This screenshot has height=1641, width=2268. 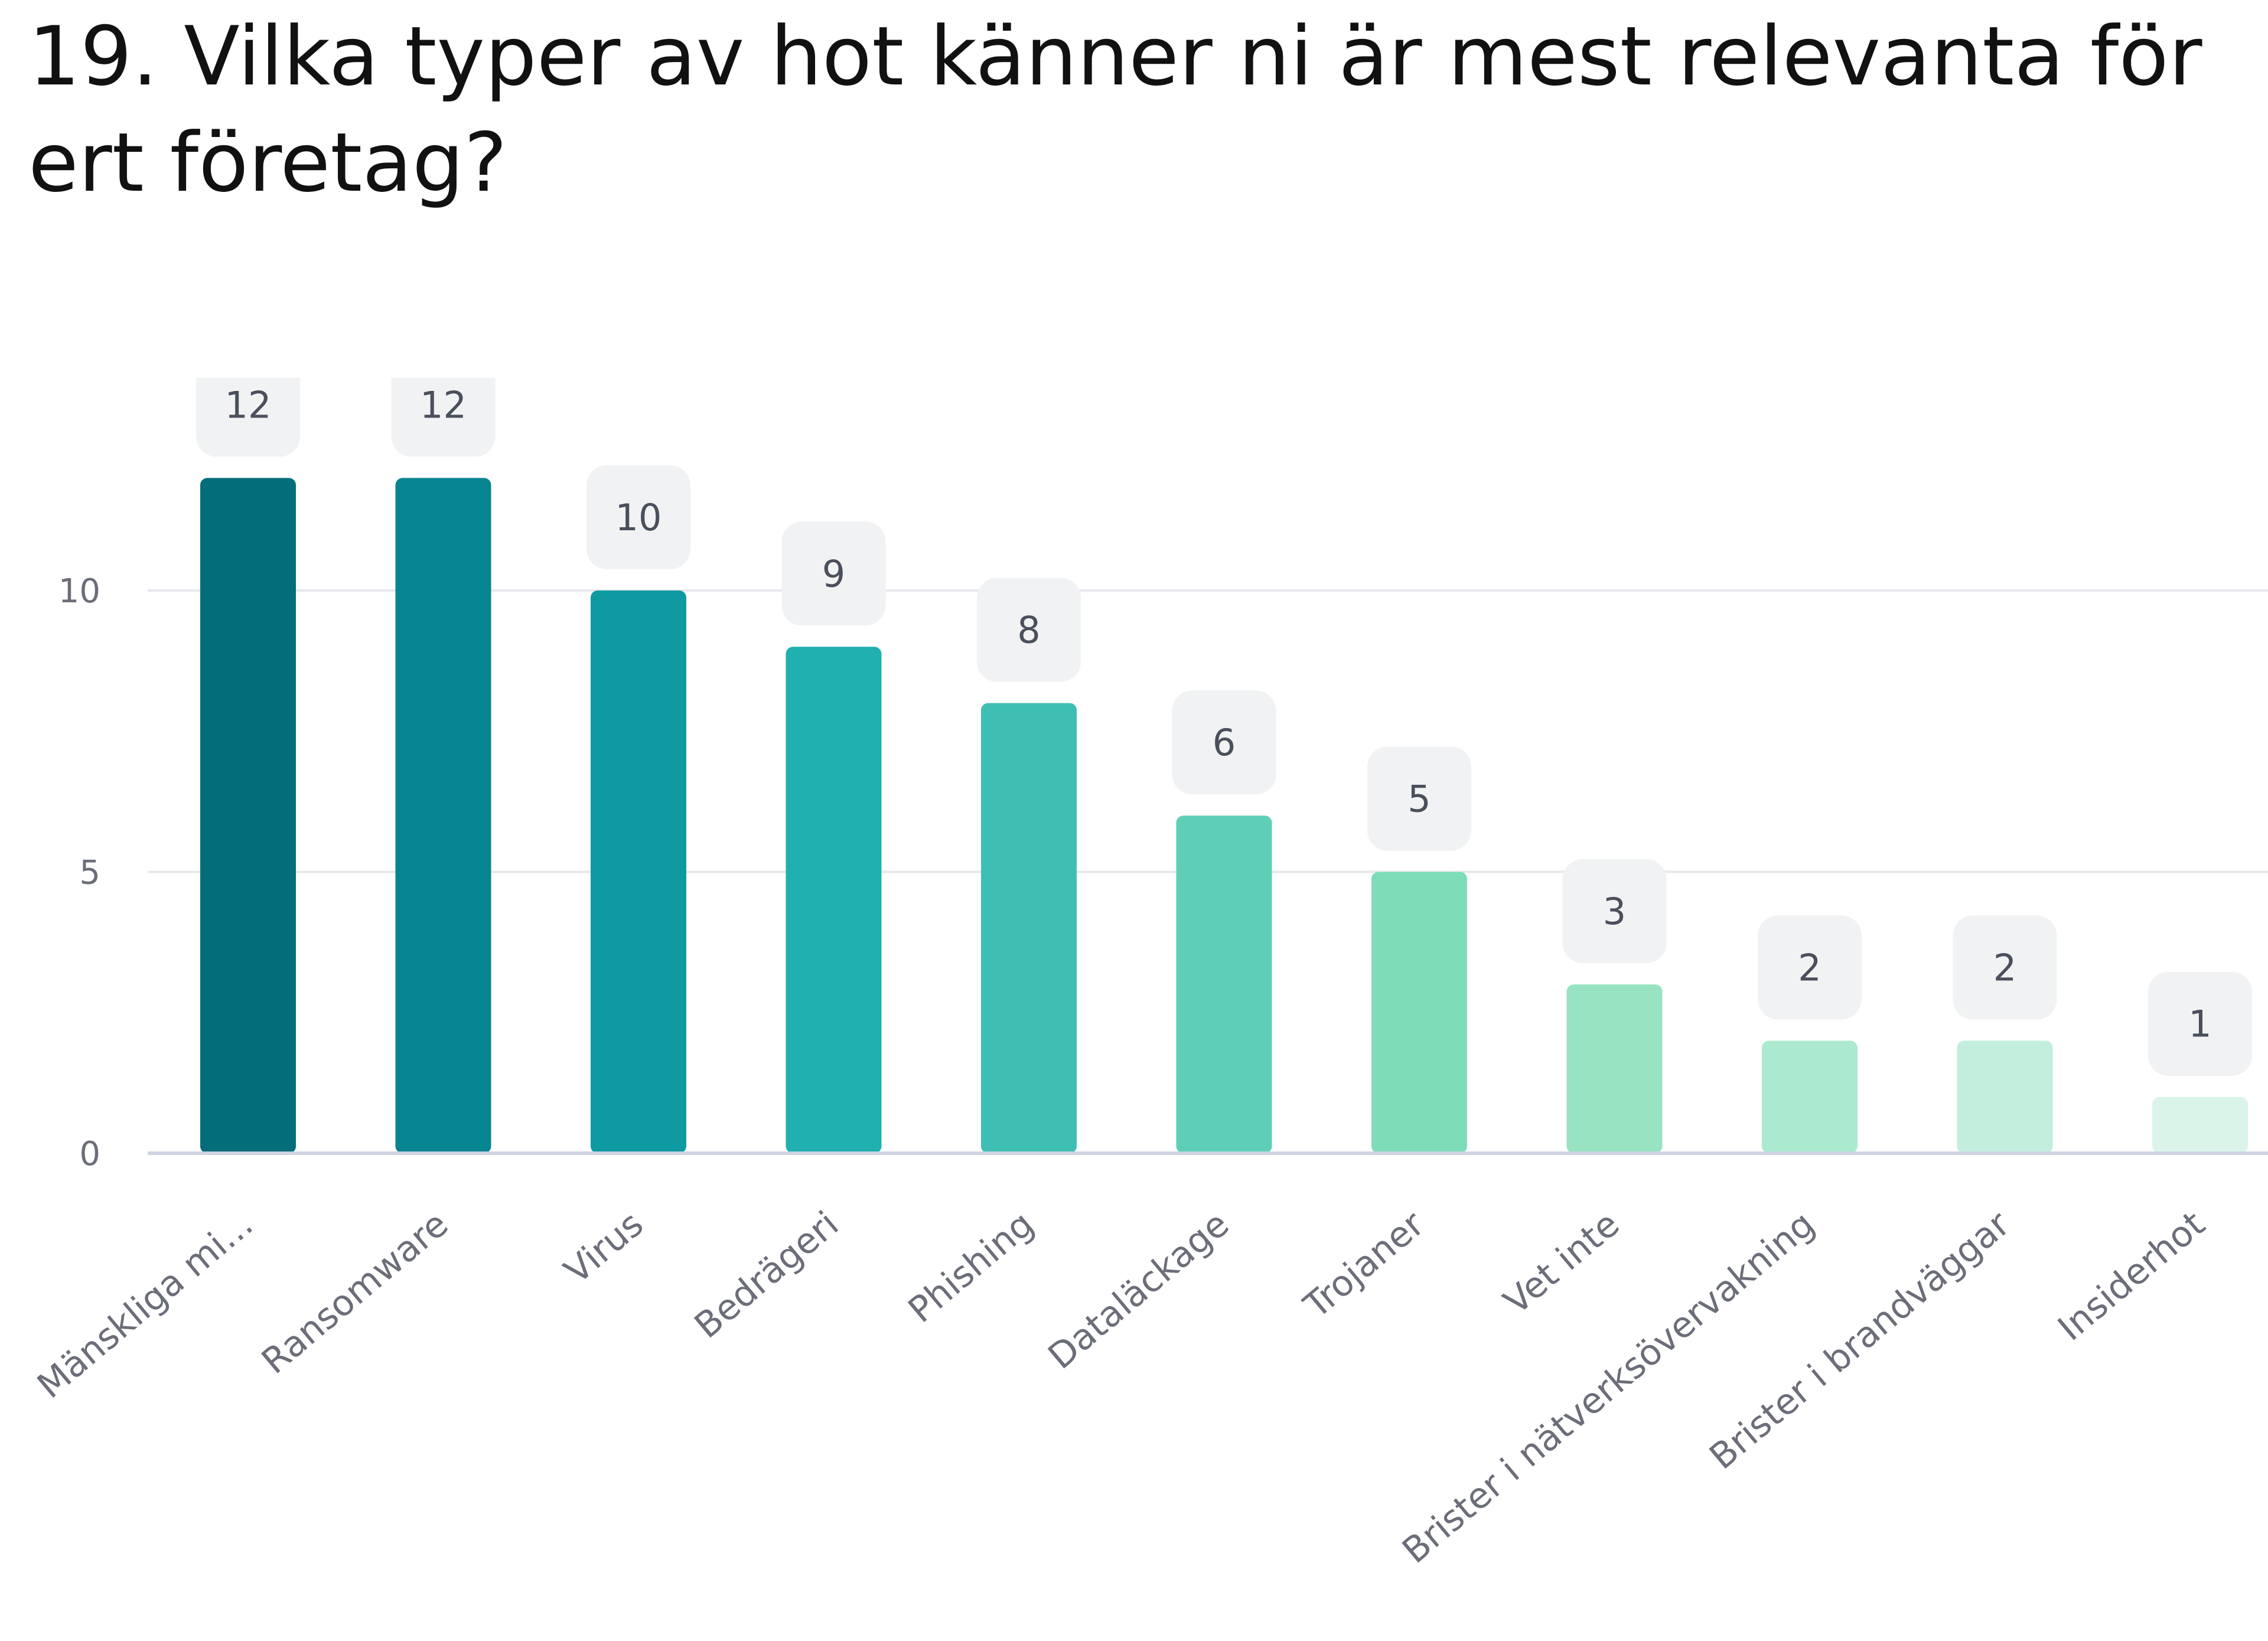 I want to click on data-label: 5, so click(x=1418, y=799).